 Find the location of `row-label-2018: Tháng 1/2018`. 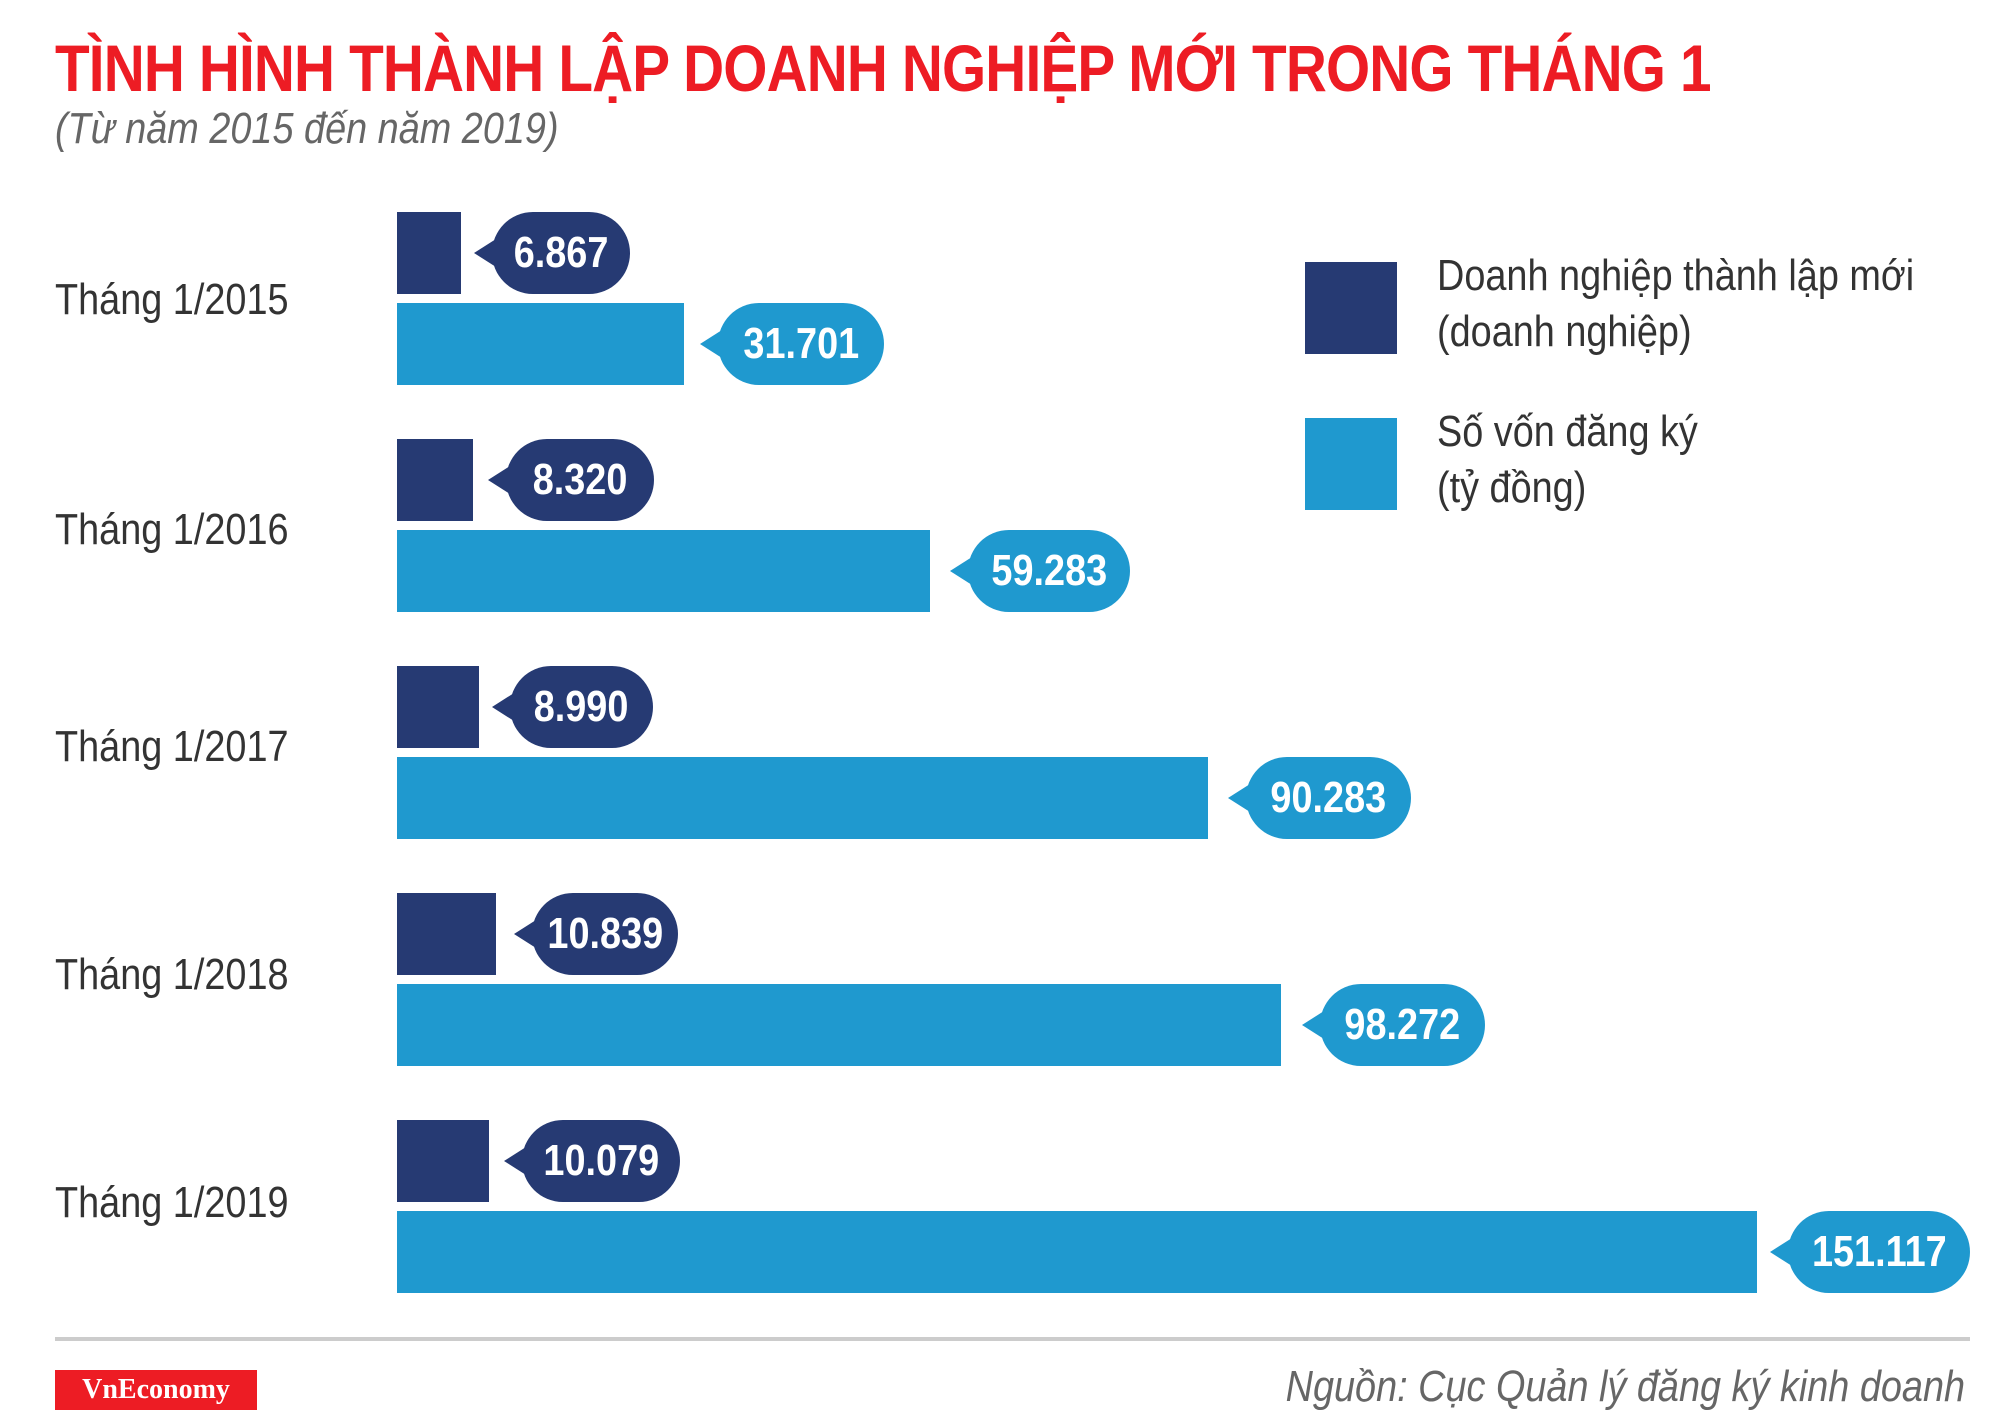

row-label-2018: Tháng 1/2018 is located at coordinates (172, 974).